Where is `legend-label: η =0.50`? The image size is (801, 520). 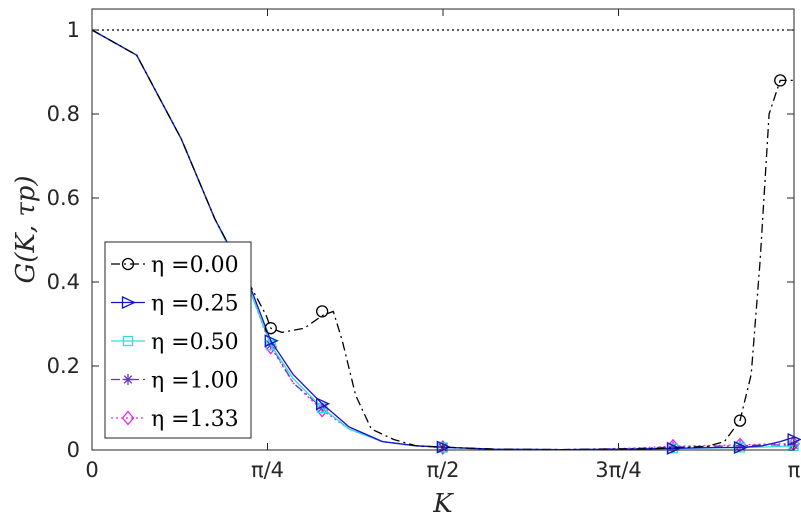
legend-label: η =0.50 is located at coordinates (195, 342).